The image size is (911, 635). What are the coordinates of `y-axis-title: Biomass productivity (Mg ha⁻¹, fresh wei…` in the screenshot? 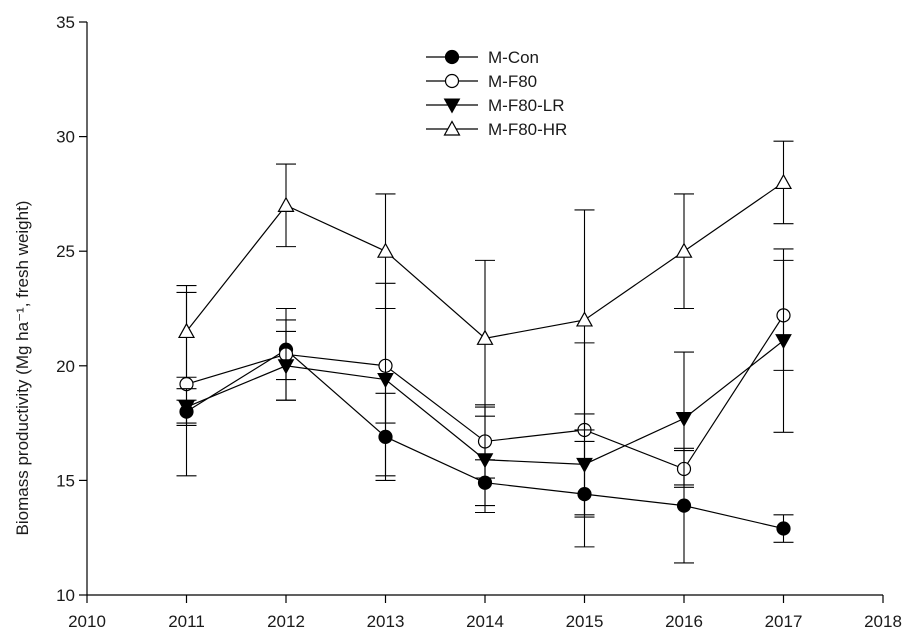 It's located at (22, 368).